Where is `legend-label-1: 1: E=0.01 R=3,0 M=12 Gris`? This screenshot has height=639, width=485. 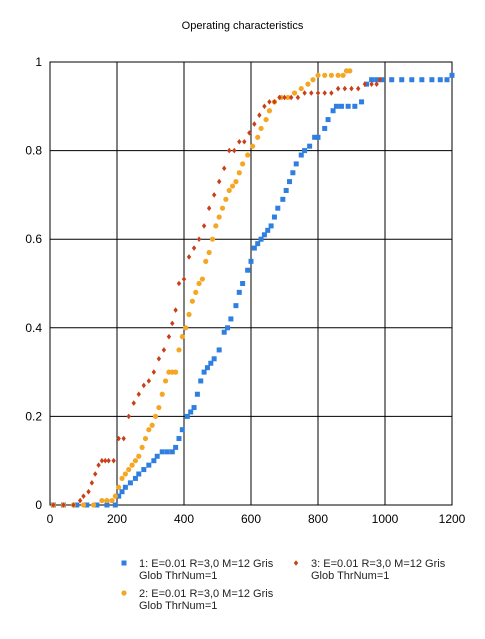 legend-label-1: 1: E=0.01 R=3,0 M=12 Gris is located at coordinates (206, 564).